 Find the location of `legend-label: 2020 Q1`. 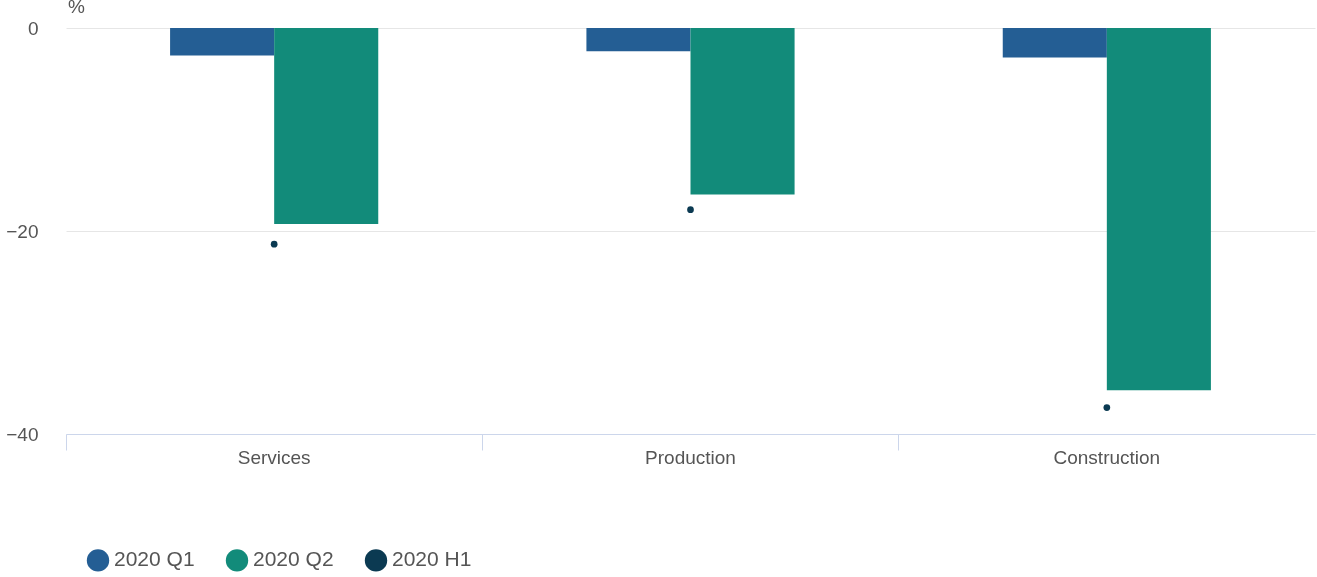

legend-label: 2020 Q1 is located at coordinates (154, 559).